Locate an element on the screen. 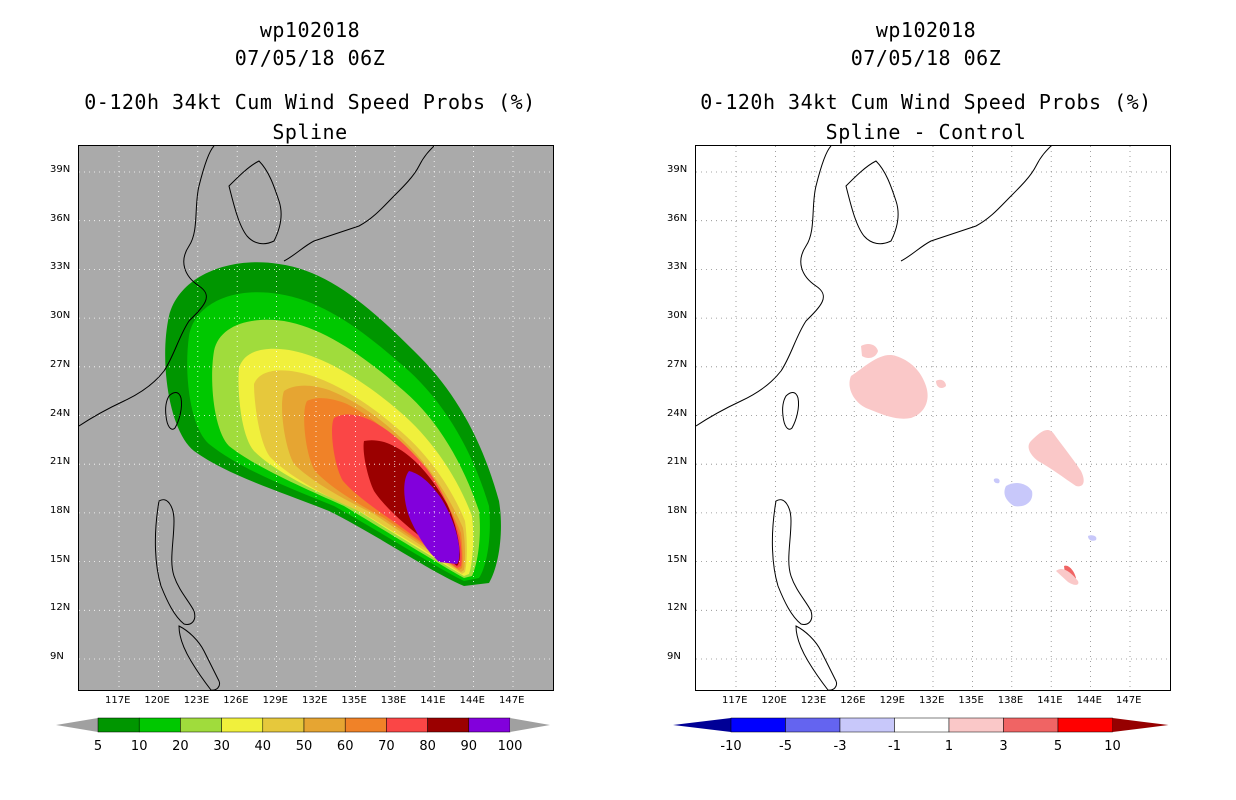  colorbar-label: -3 is located at coordinates (840, 746).